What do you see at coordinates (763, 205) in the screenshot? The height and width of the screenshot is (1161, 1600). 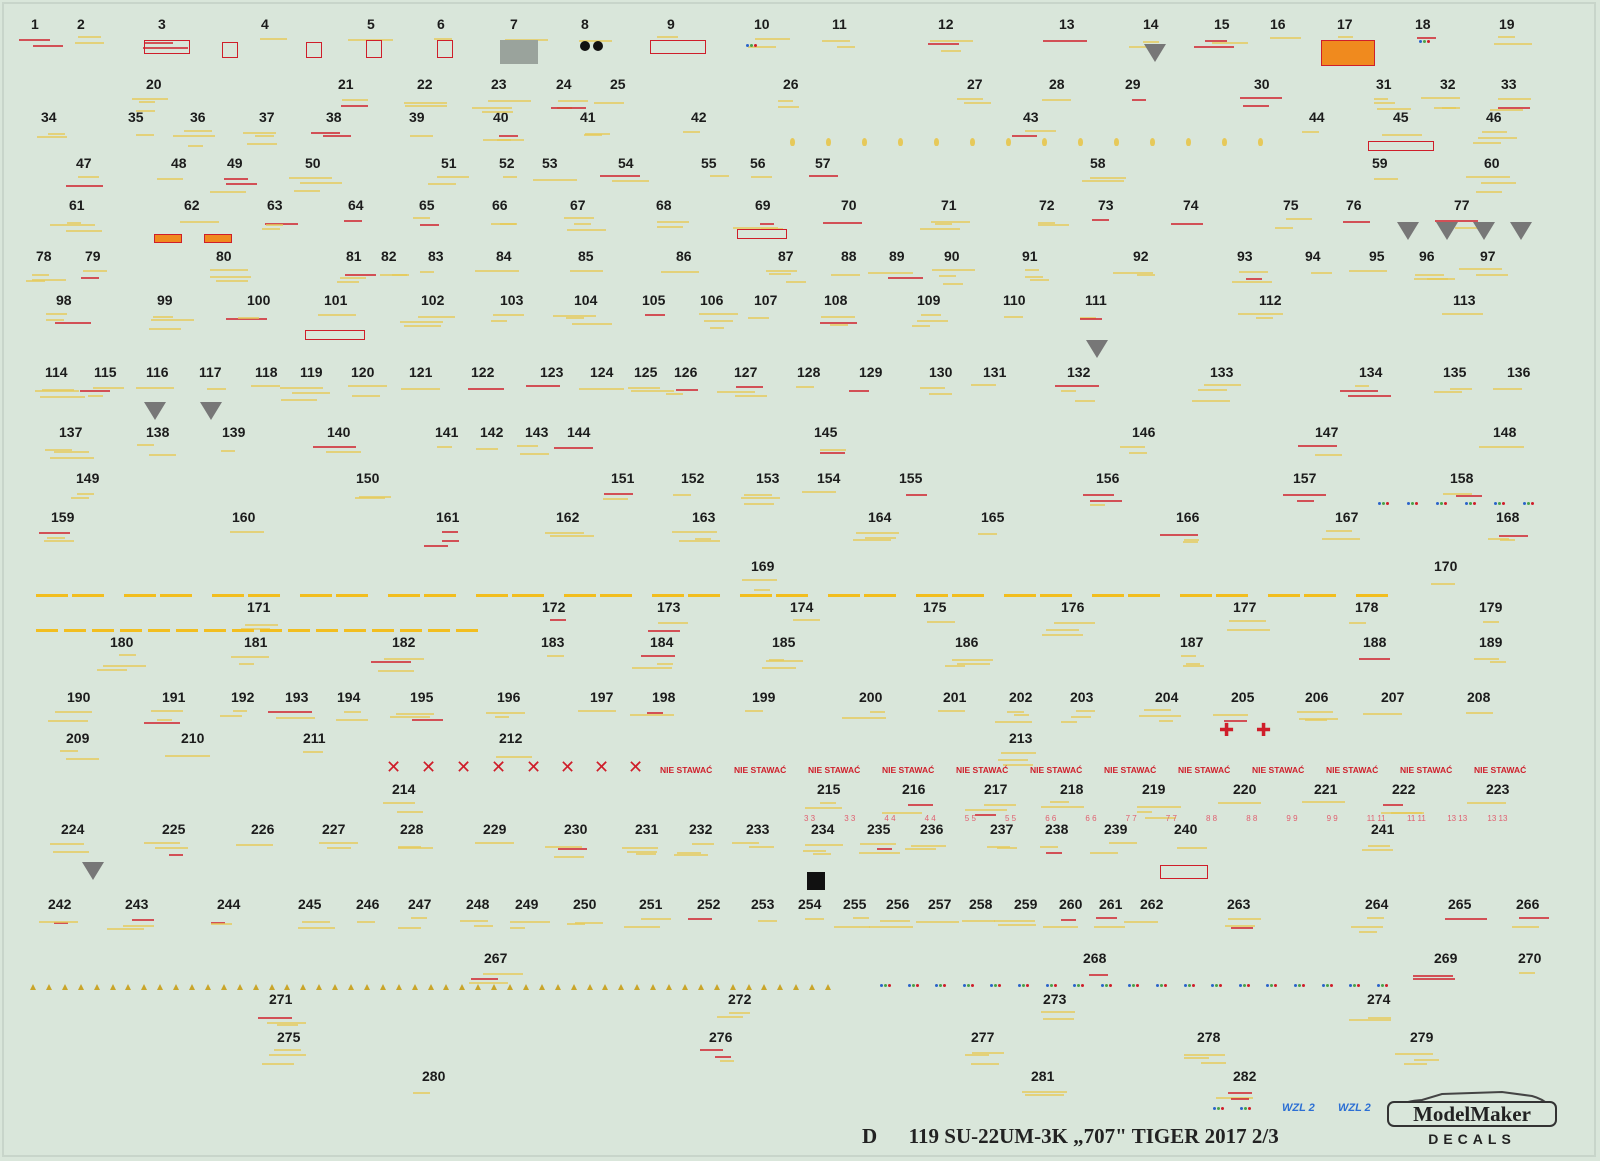 I see `decal-item-number: 69` at bounding box center [763, 205].